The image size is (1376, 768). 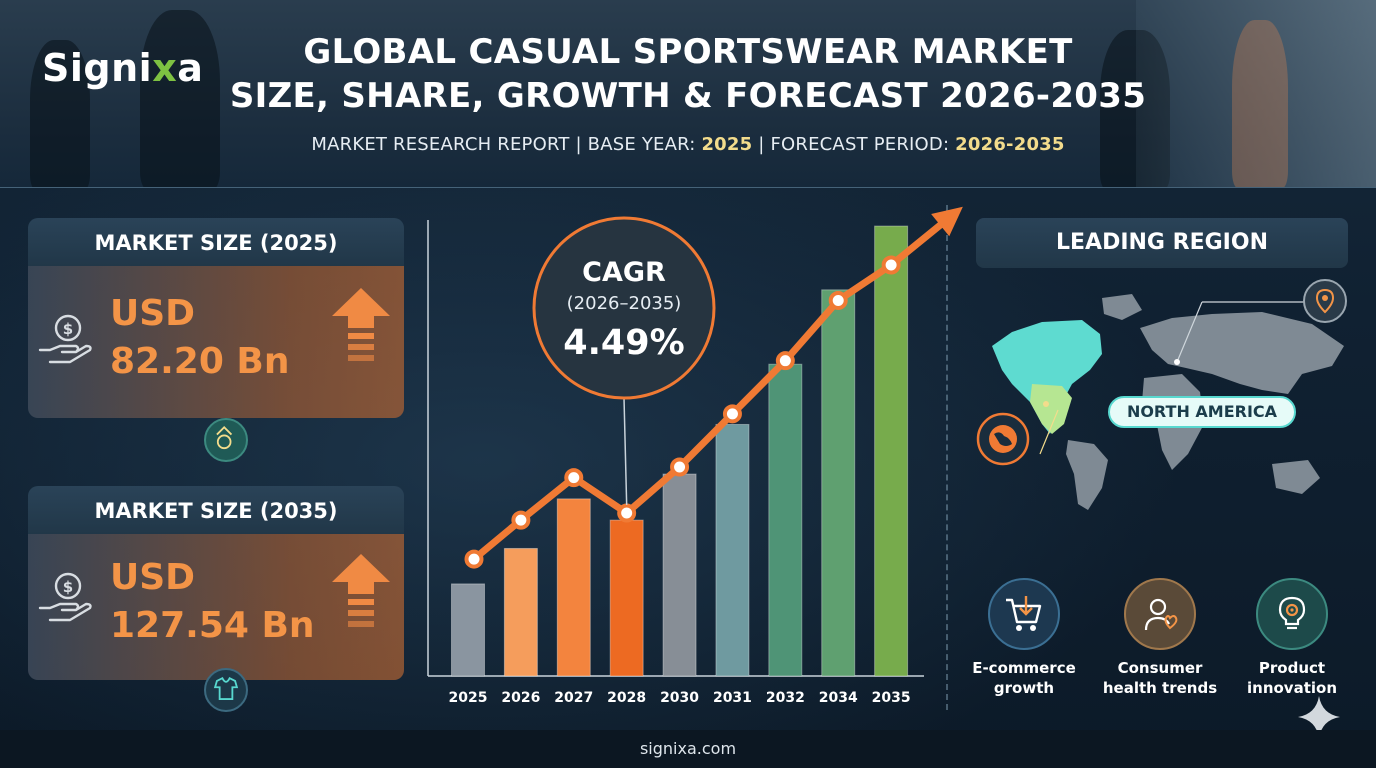 What do you see at coordinates (1024, 668) in the screenshot?
I see `driver-ecommerce-label-1: E-commerce` at bounding box center [1024, 668].